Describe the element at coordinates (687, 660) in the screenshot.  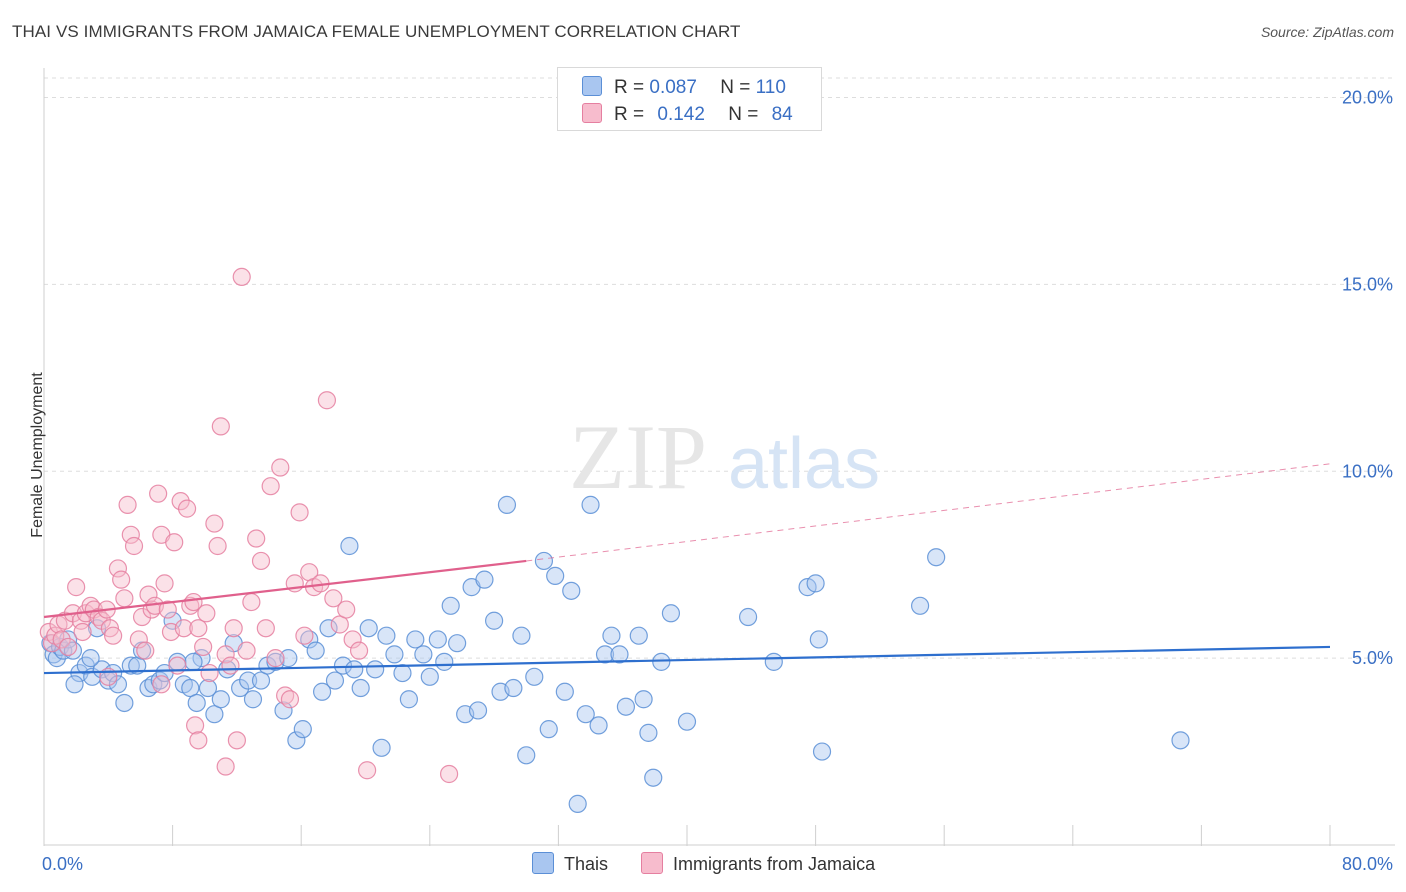
I see `thais-trend-line` at that location.